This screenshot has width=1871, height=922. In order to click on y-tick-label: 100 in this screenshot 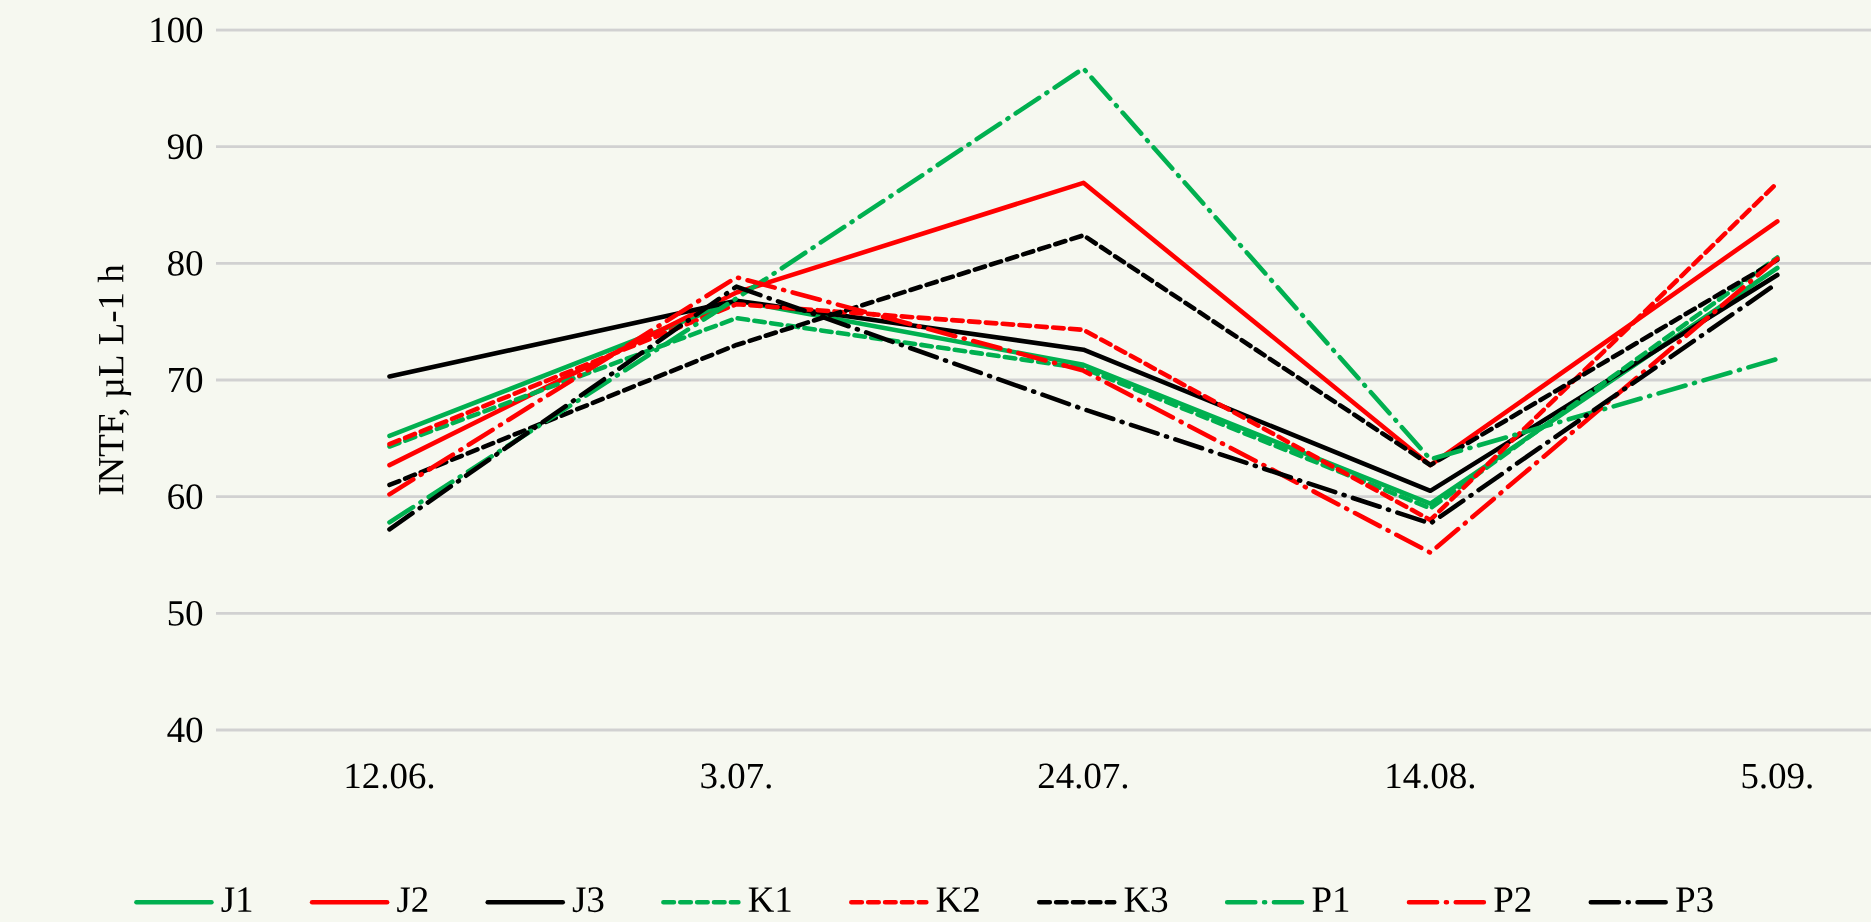, I will do `click(177, 30)`.